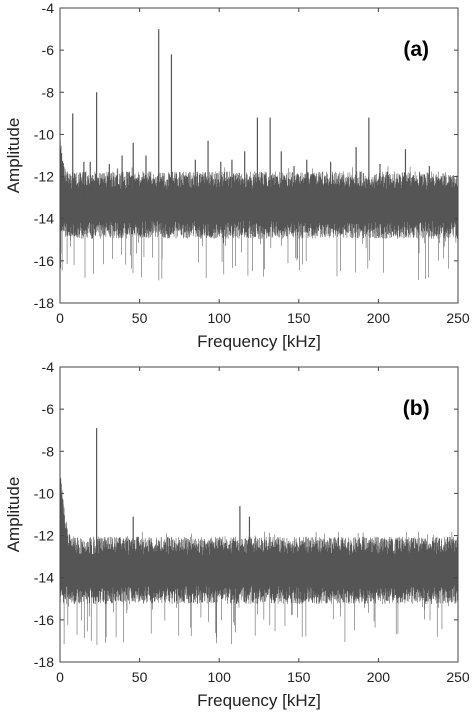 The width and height of the screenshot is (474, 722). Describe the element at coordinates (416, 408) in the screenshot. I see `panel-label-b: (b)` at that location.